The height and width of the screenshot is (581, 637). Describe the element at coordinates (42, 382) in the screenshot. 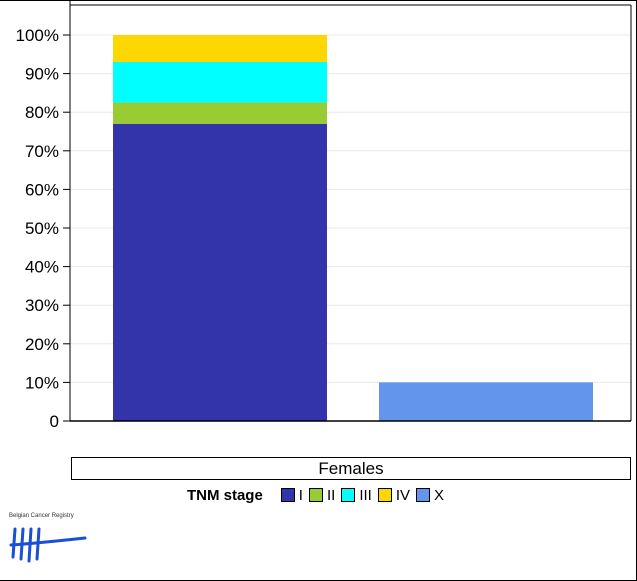

I see `y-tick-label: 10%` at that location.